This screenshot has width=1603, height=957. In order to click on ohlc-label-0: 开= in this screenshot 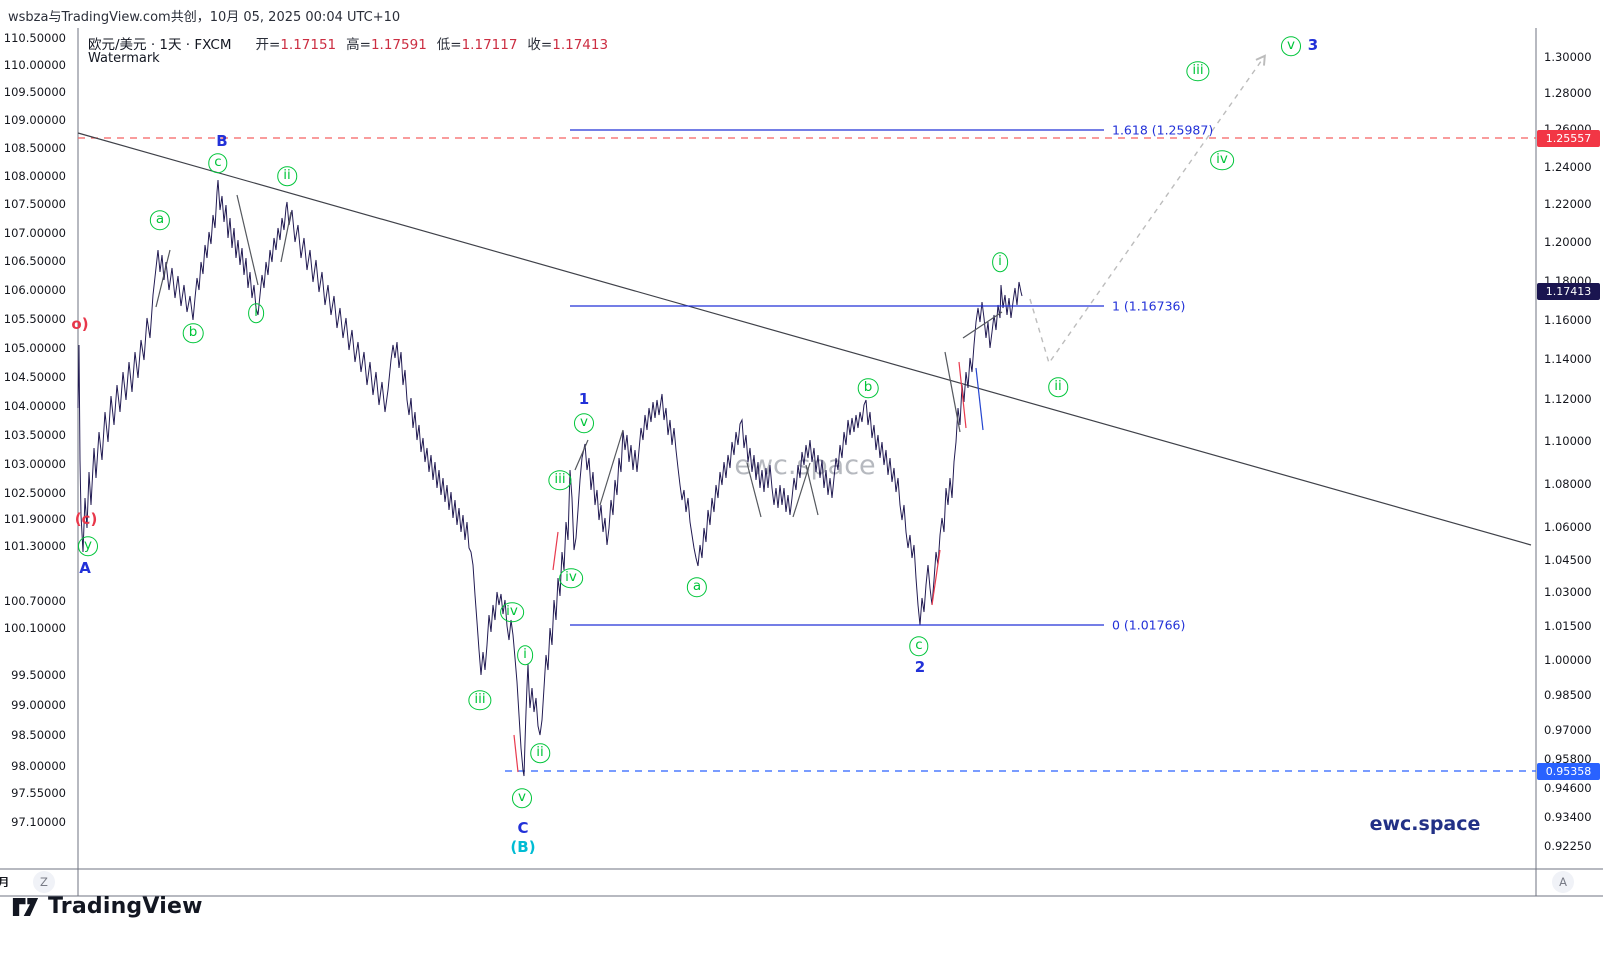, I will do `click(268, 45)`.